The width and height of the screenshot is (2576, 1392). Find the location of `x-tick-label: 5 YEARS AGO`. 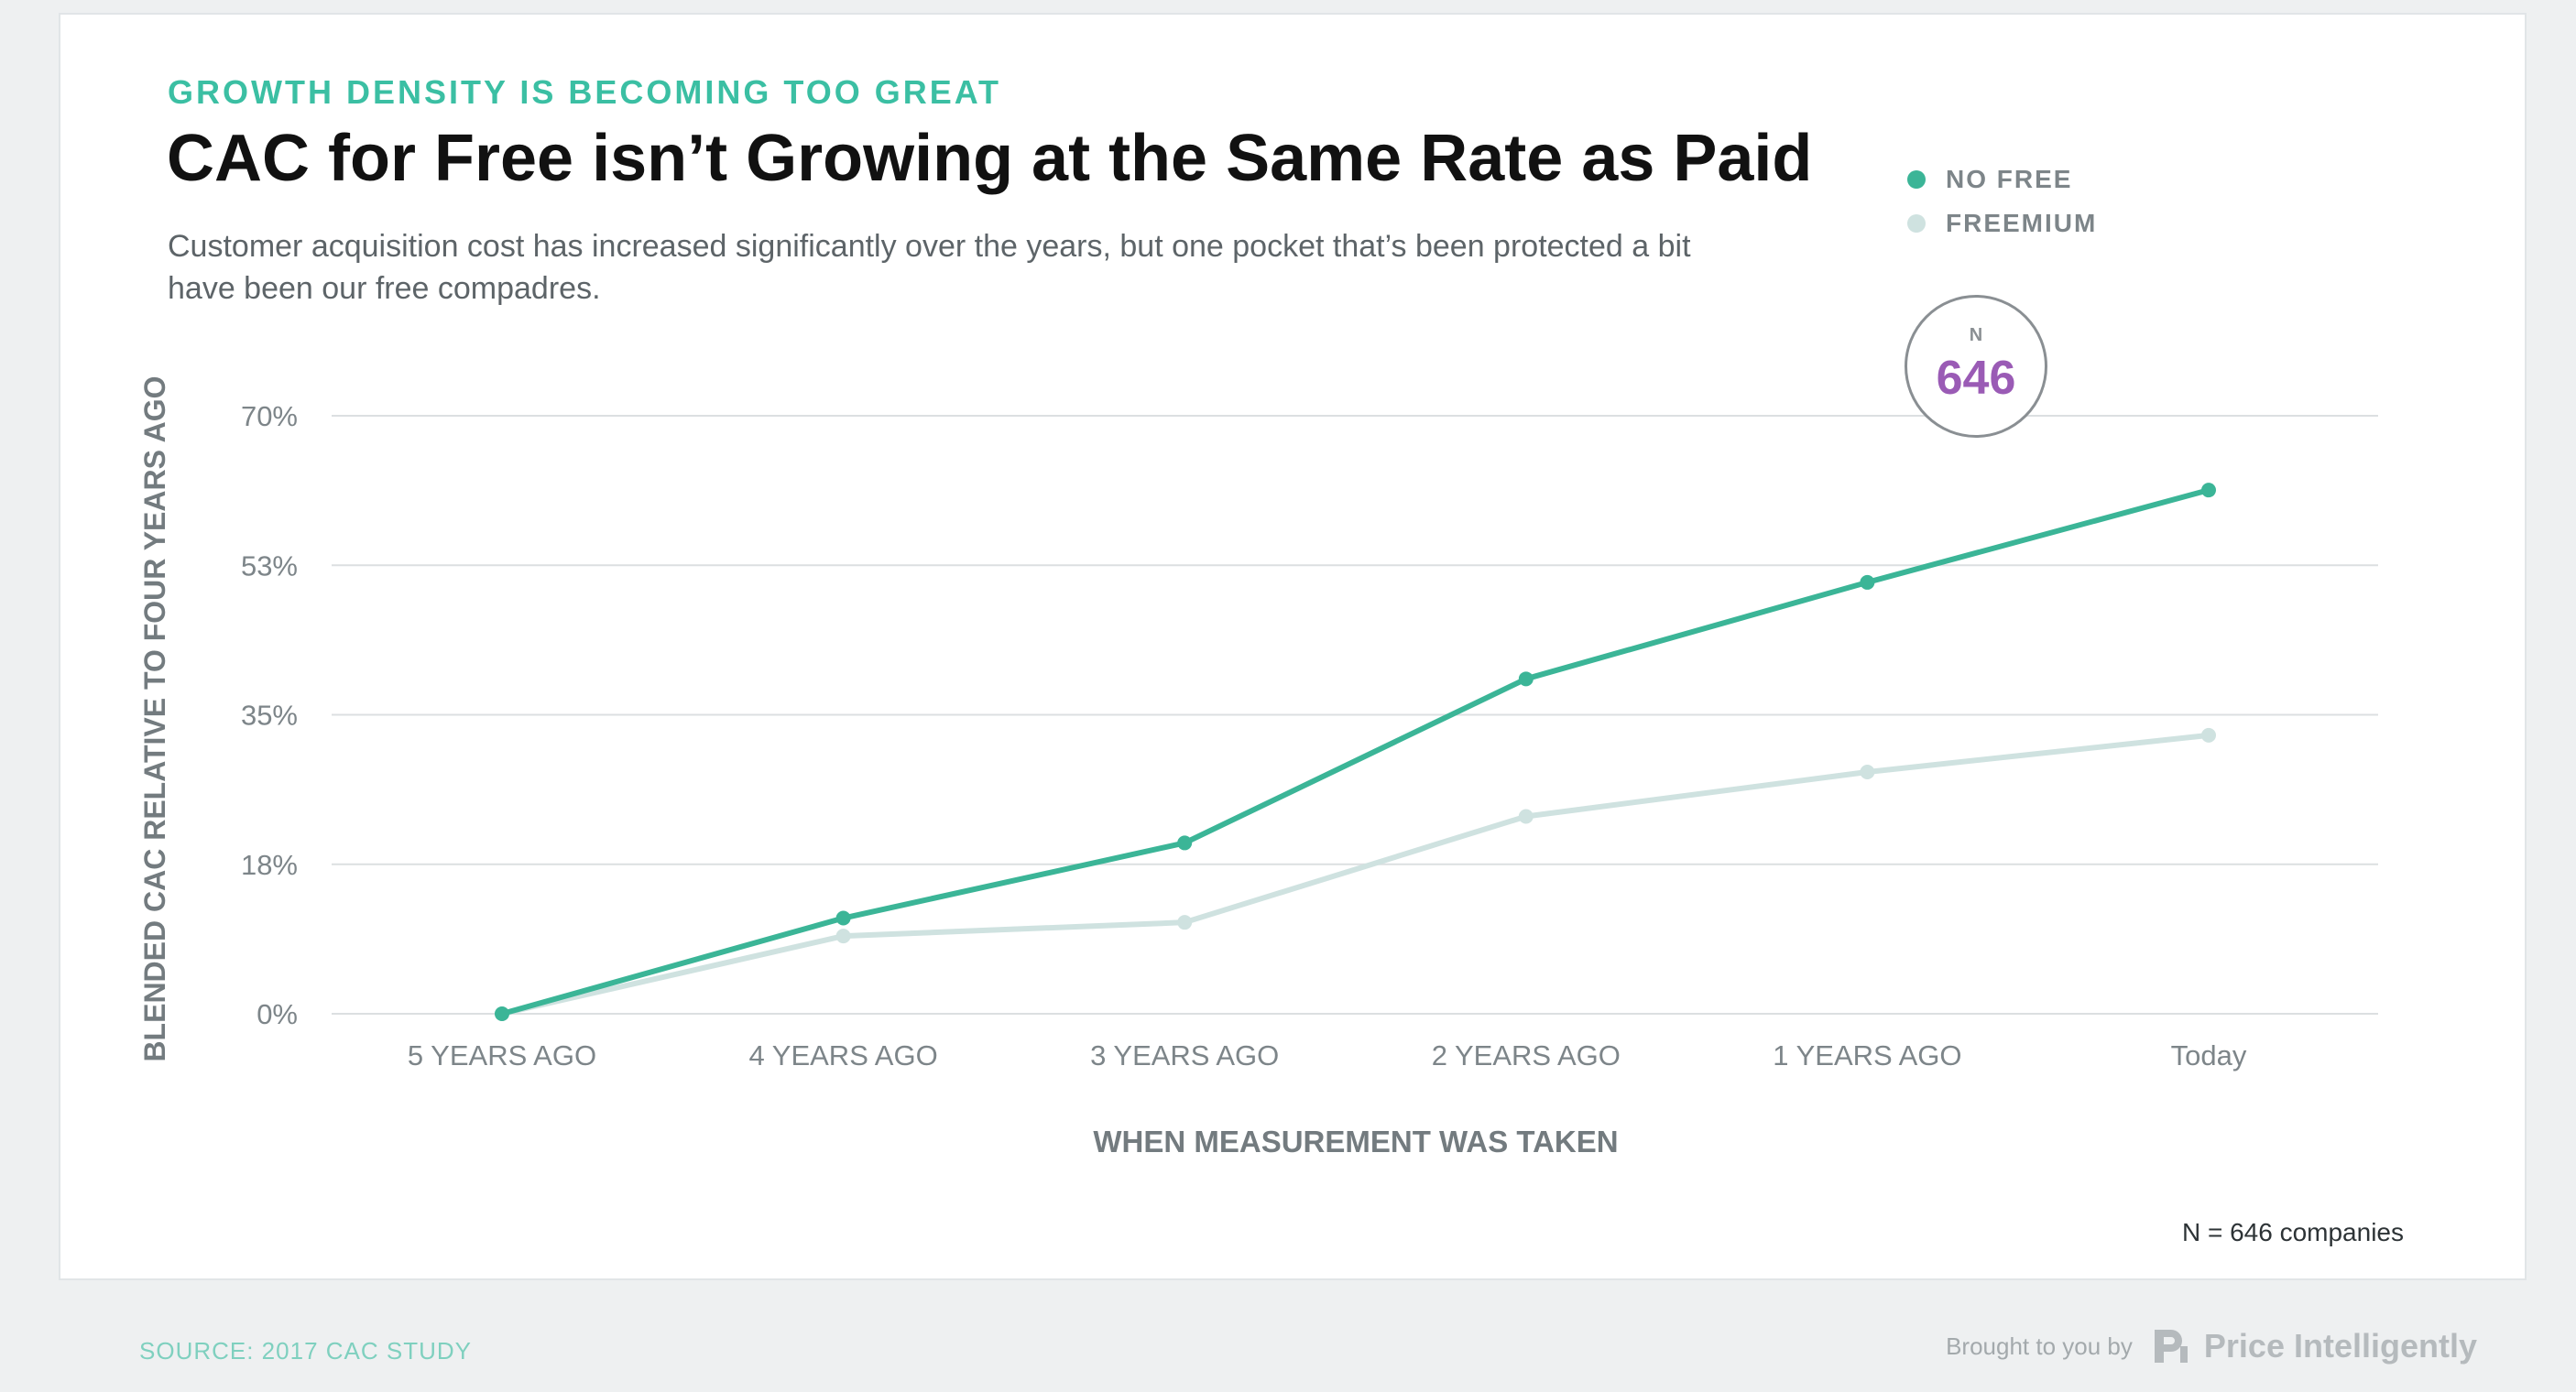

x-tick-label: 5 YEARS AGO is located at coordinates (502, 1055).